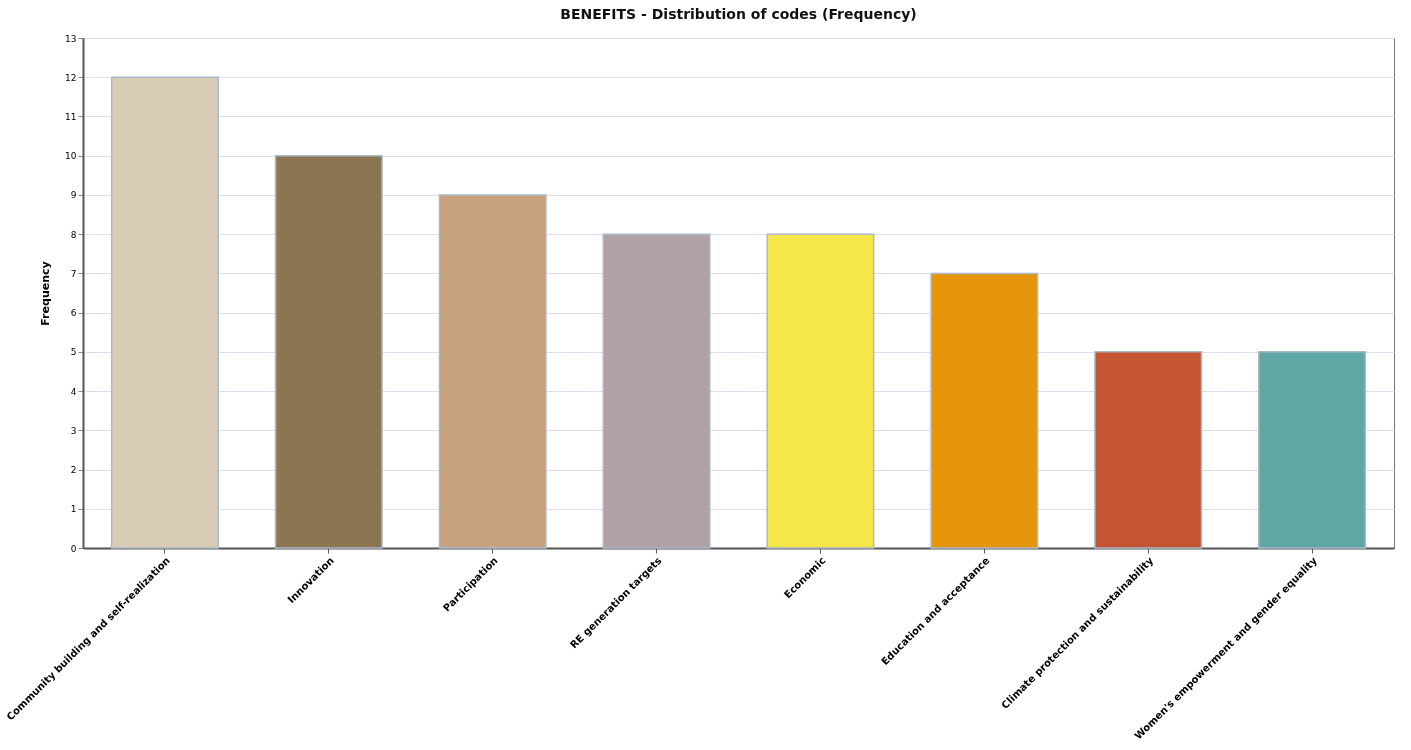 The width and height of the screenshot is (1411, 750). What do you see at coordinates (71, 116) in the screenshot?
I see `y-tick-label: 11` at bounding box center [71, 116].